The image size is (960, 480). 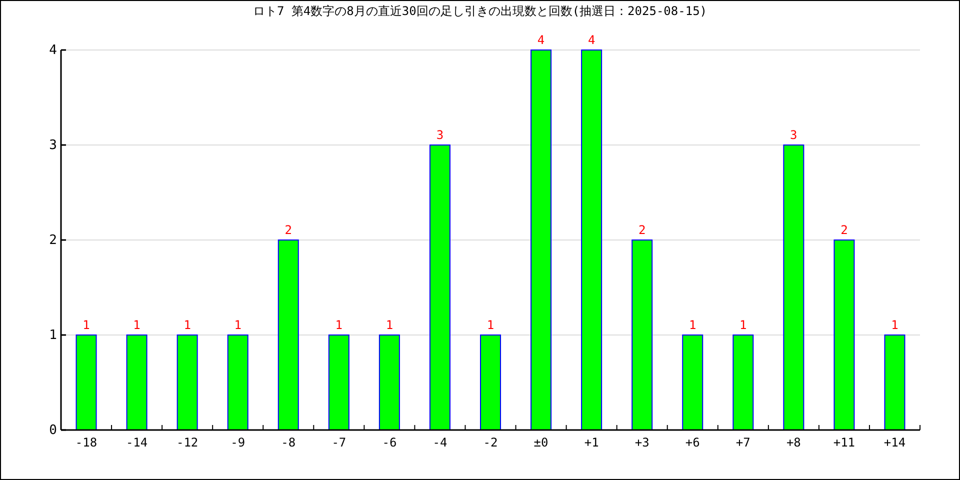 What do you see at coordinates (53, 50) in the screenshot?
I see `y-tick-label: 4` at bounding box center [53, 50].